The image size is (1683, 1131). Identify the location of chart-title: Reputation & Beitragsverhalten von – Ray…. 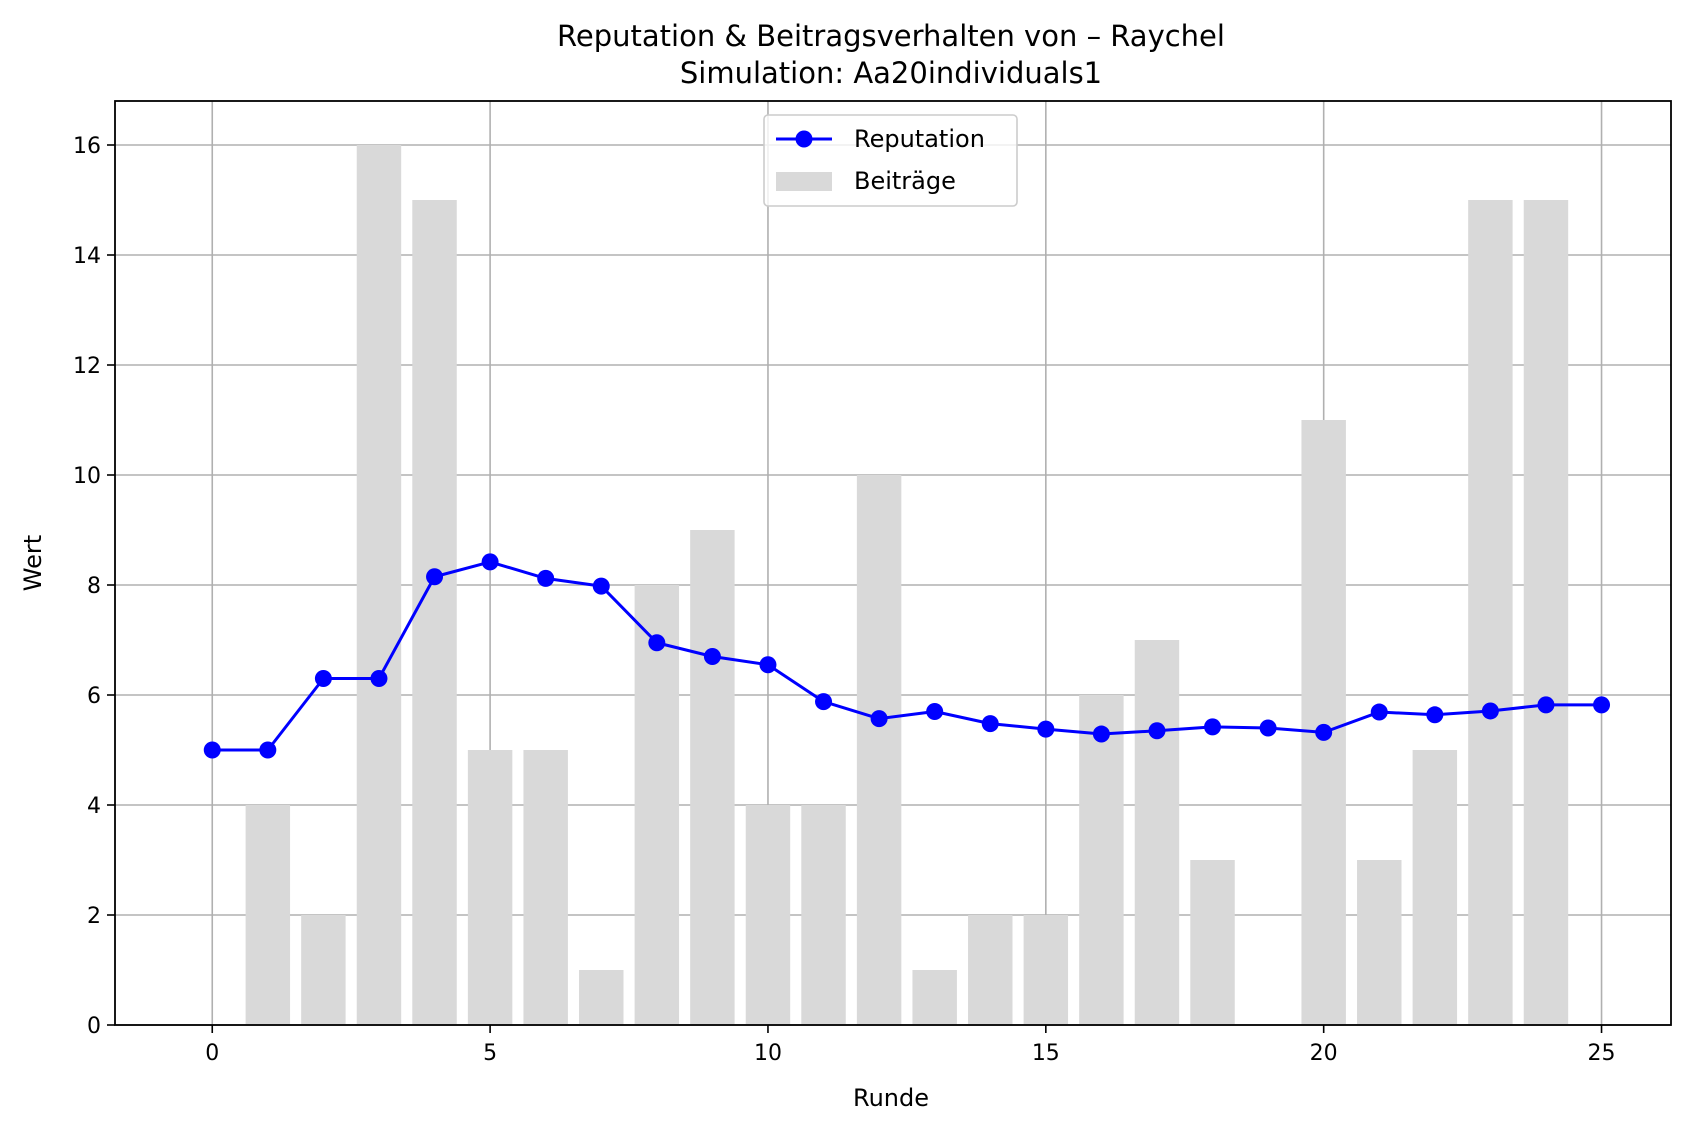
(891, 36).